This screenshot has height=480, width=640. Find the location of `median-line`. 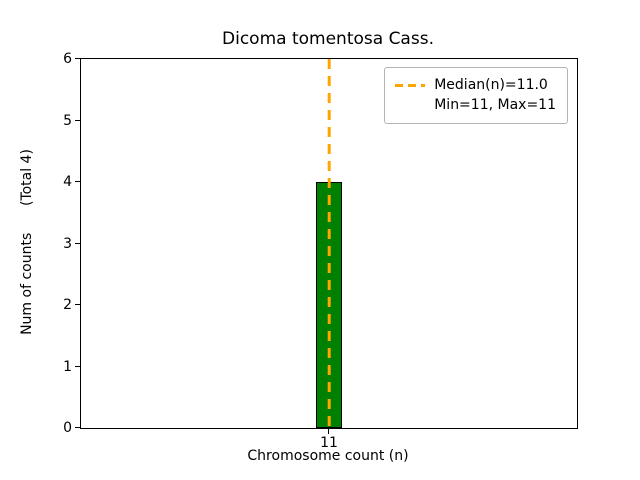

median-line is located at coordinates (329, 243).